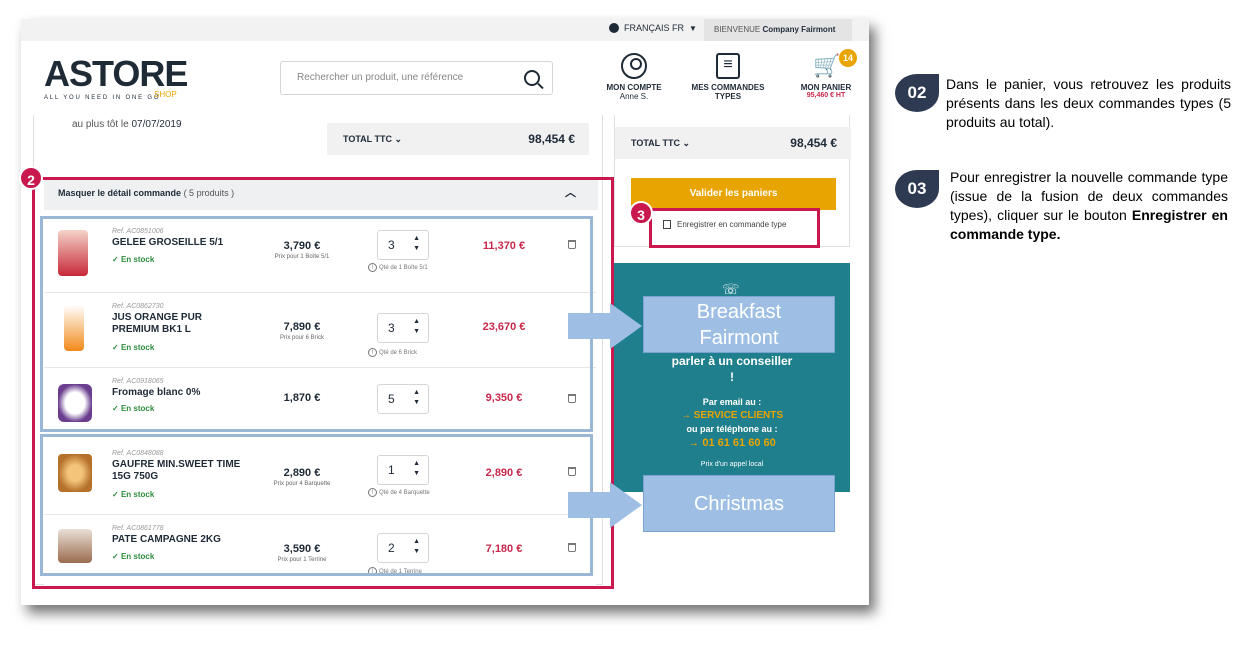 The height and width of the screenshot is (647, 1238). Describe the element at coordinates (826, 95) in the screenshot. I see `cart-total: 95,460 € HT` at that location.